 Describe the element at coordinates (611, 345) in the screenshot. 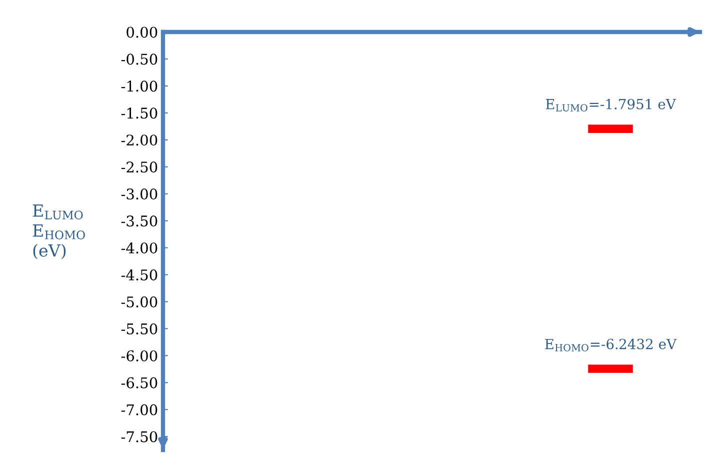

I see `data-label: E$_{HOMO}$=-6.2432 eV` at that location.